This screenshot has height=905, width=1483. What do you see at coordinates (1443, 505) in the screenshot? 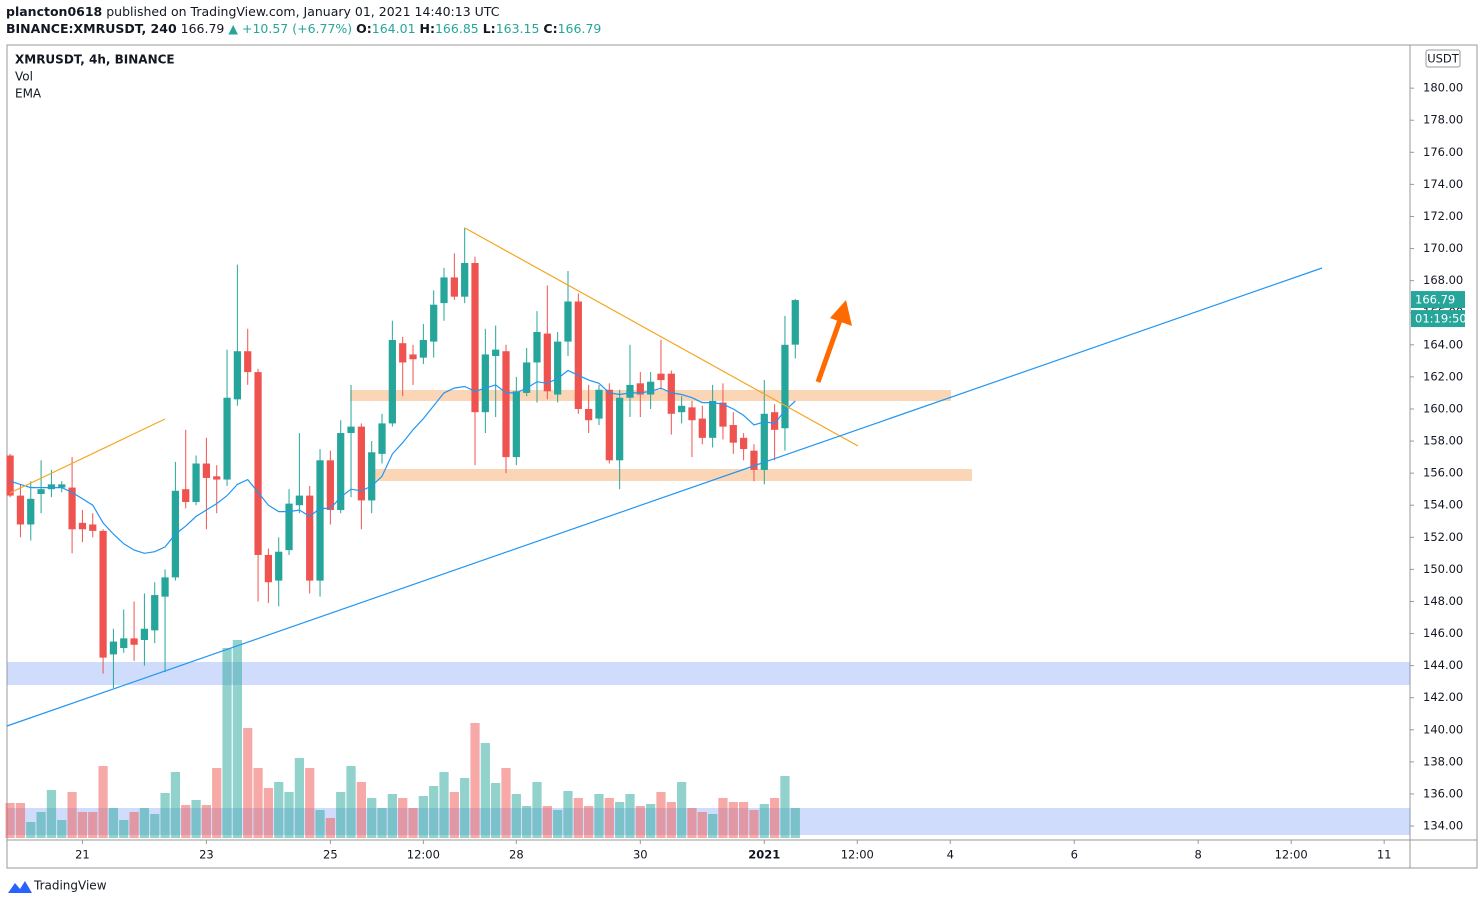
I see `y-tick-label: 154.00` at bounding box center [1443, 505].